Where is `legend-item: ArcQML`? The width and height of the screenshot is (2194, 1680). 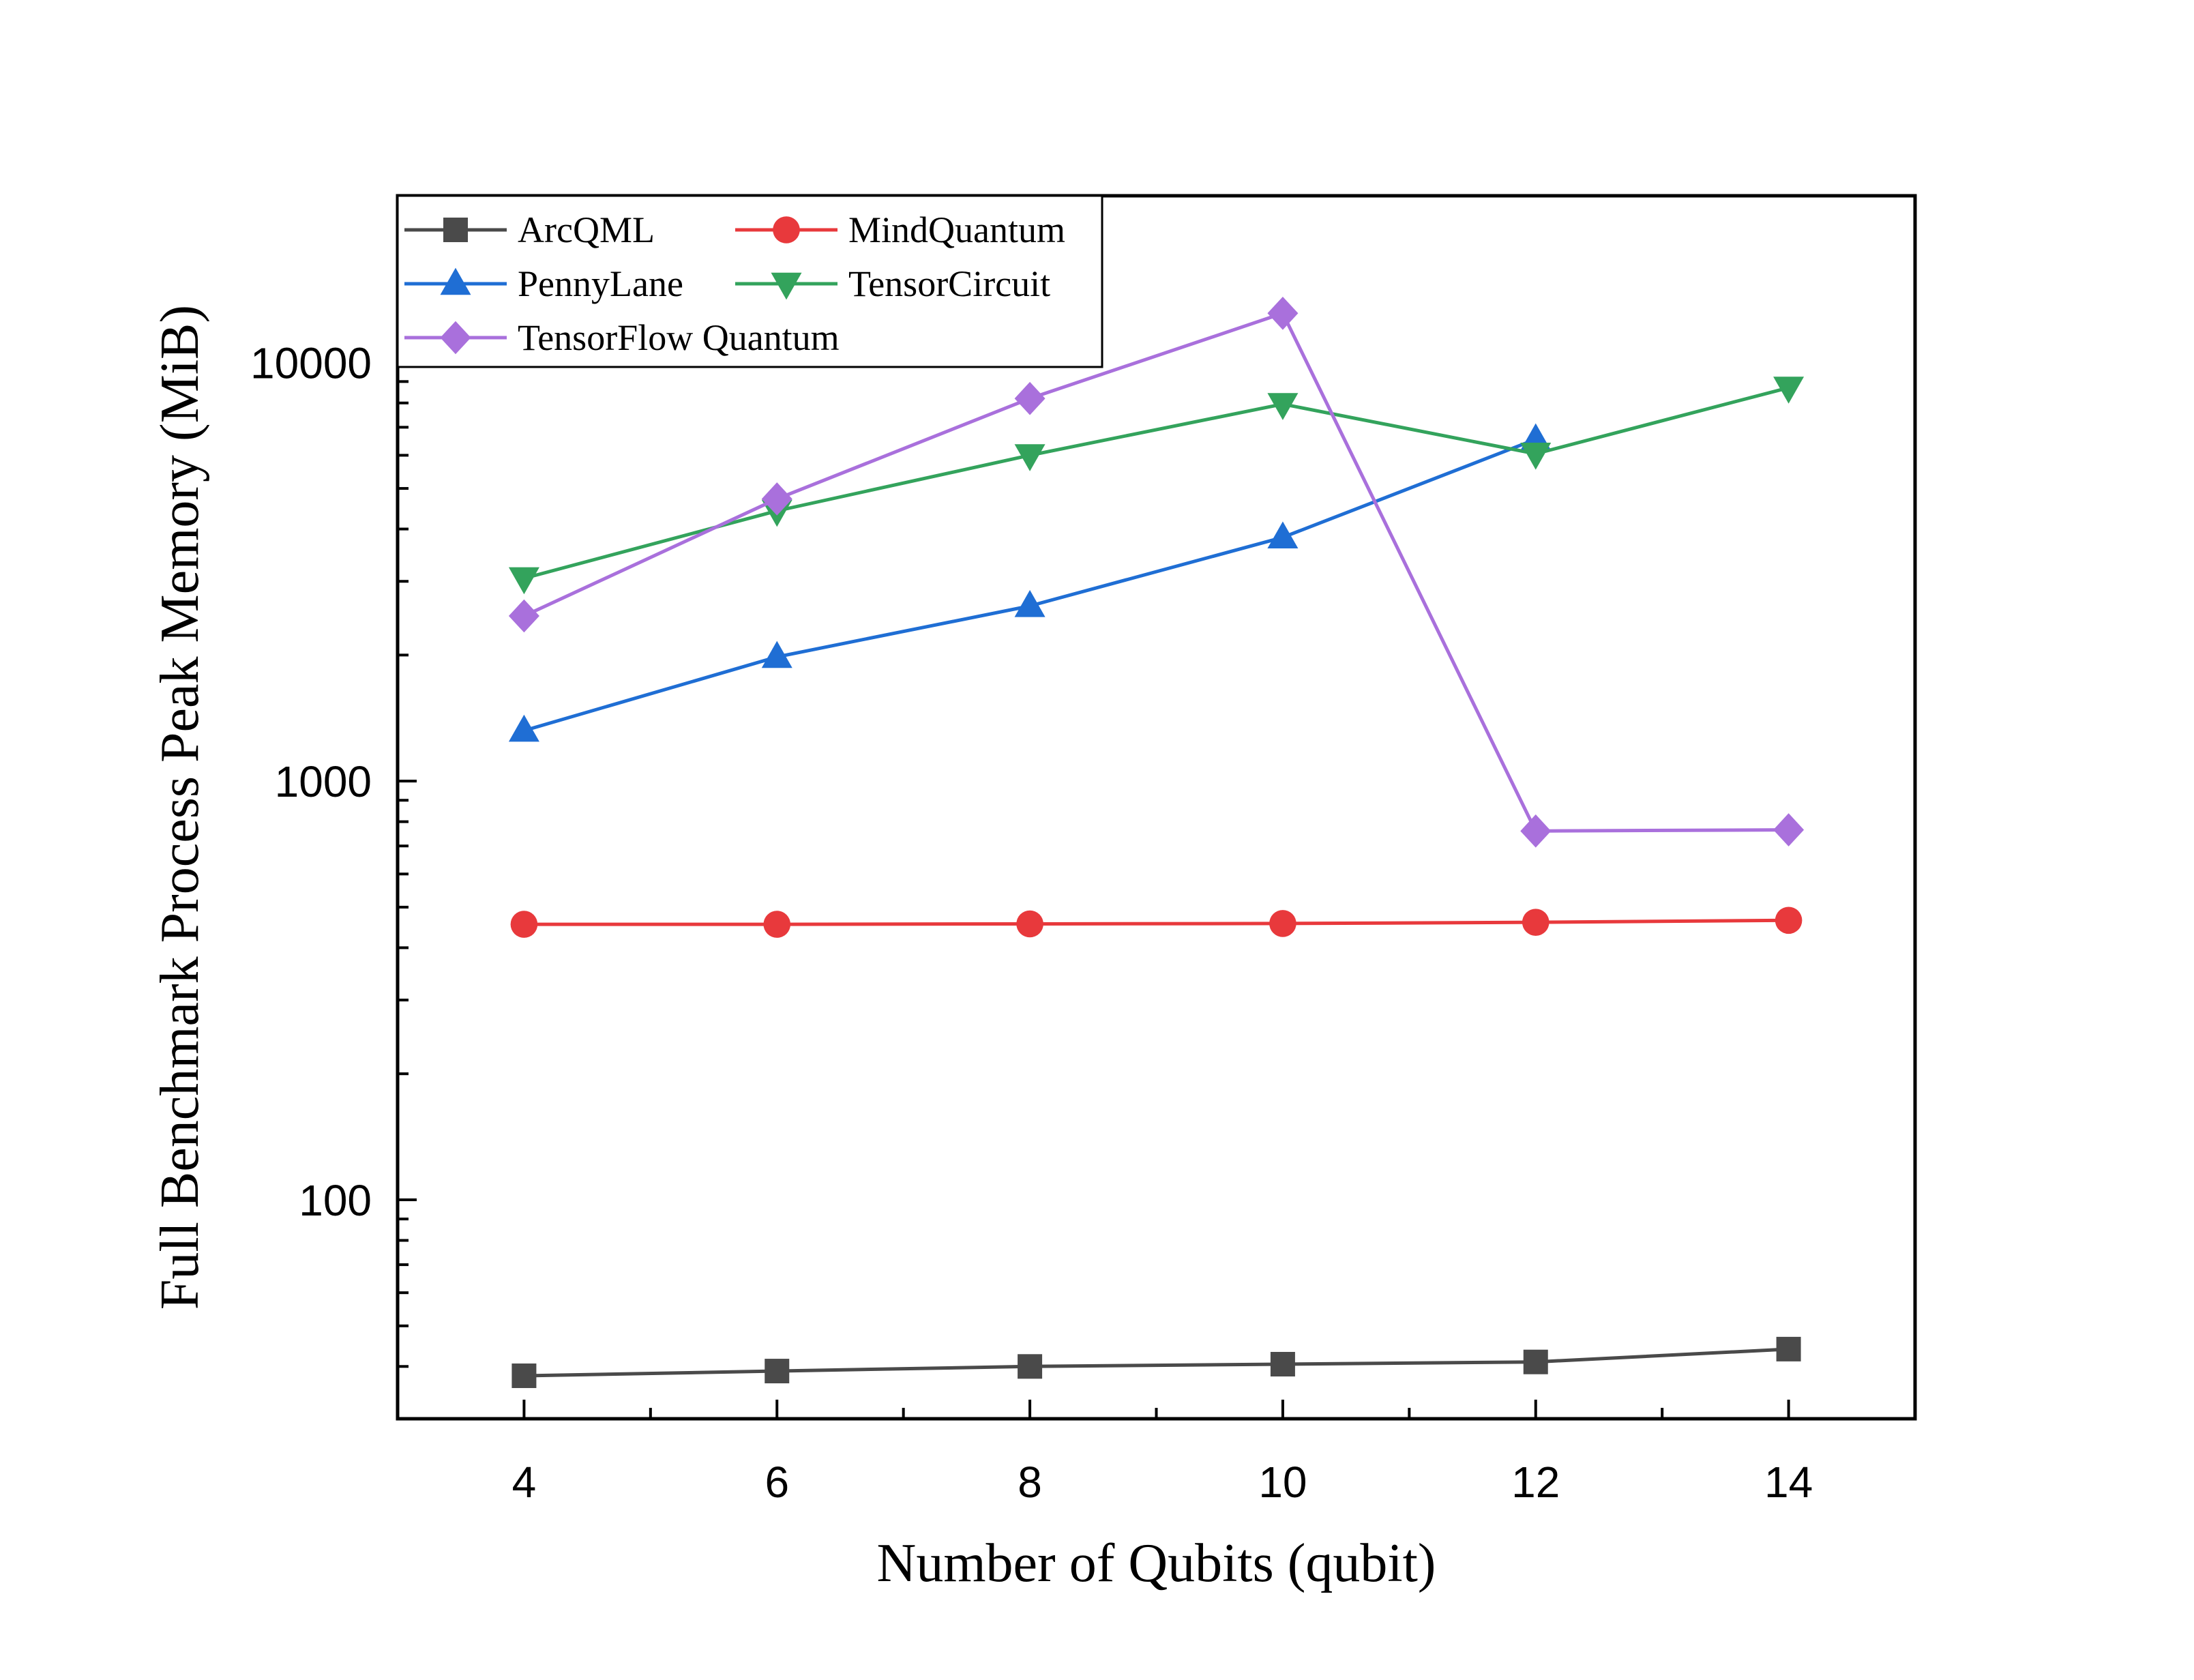 legend-item: ArcQML is located at coordinates (529, 229).